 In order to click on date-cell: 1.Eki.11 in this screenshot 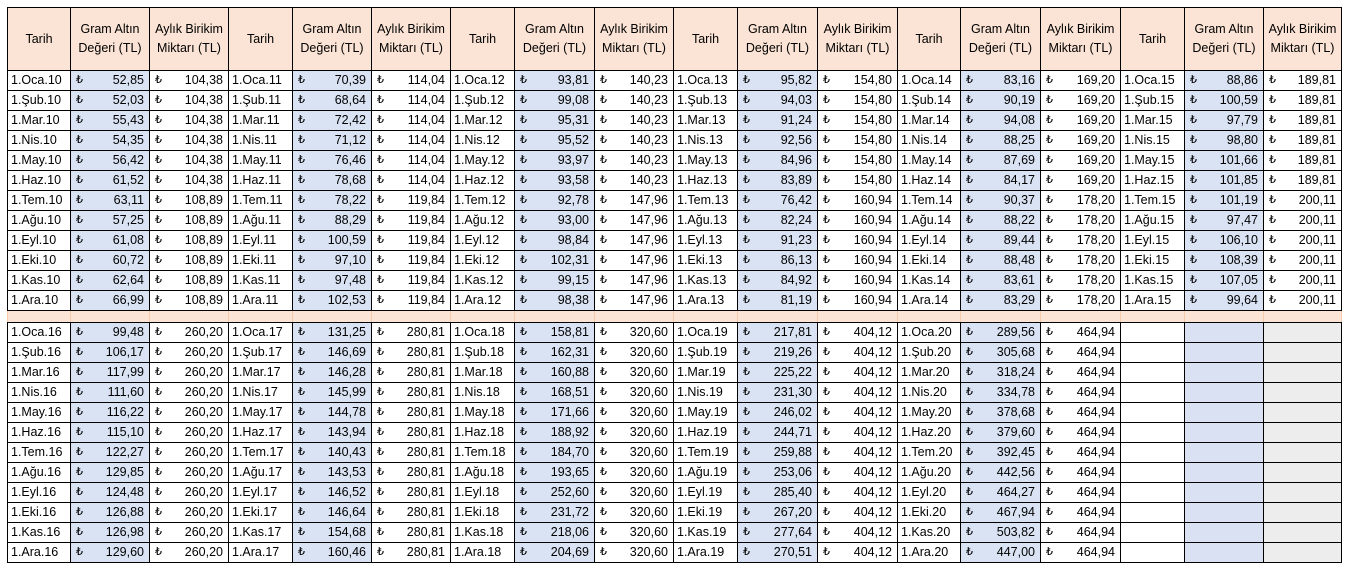, I will do `click(260, 260)`.